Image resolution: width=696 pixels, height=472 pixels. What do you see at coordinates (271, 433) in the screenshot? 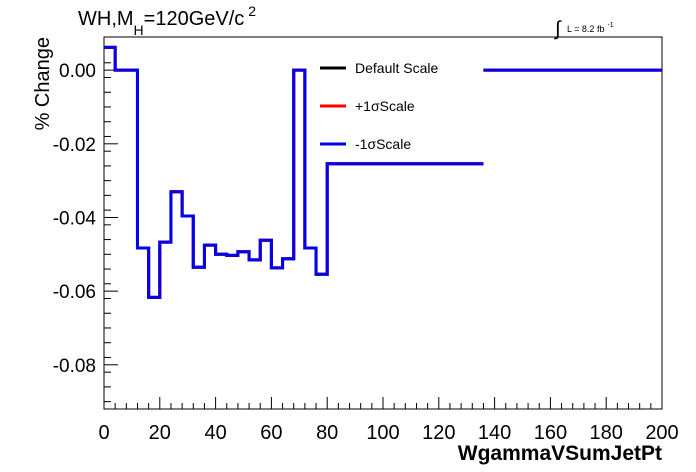
I see `x-tick-label: 60` at bounding box center [271, 433].